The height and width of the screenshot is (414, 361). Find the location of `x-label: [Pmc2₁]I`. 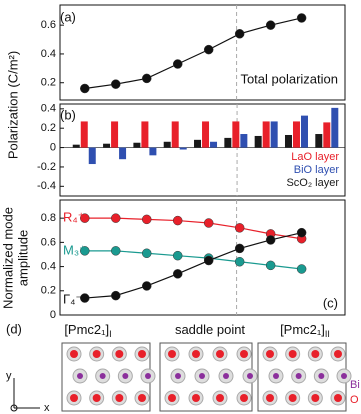

x-label: [Pmc2₁]I is located at coordinates (87, 330).